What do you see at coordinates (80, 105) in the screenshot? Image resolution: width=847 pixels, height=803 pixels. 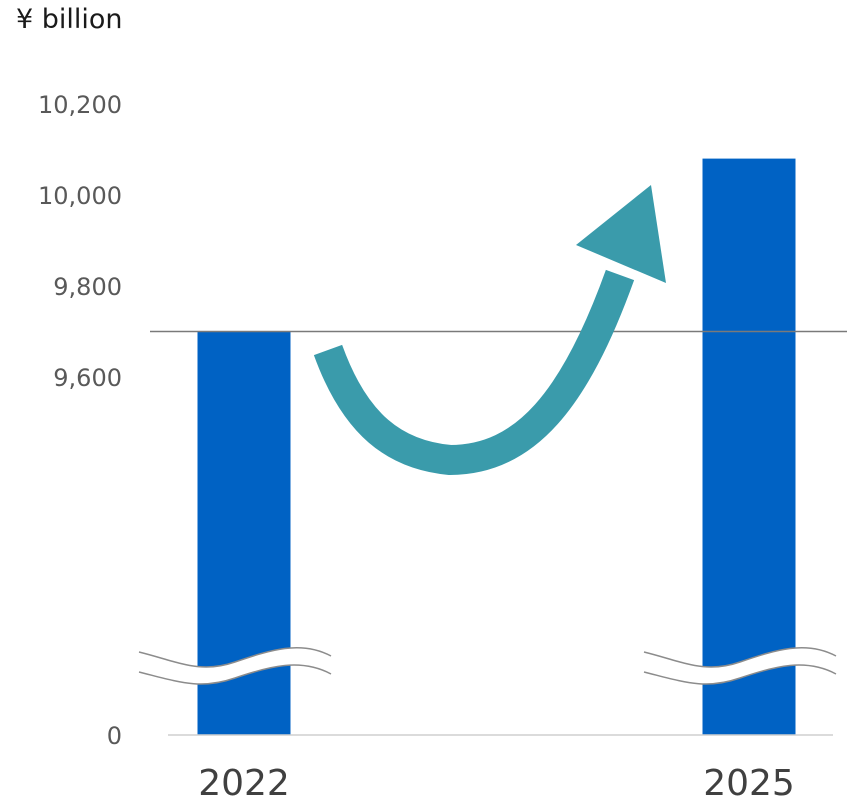 I see `y-tick-label: 10,200` at bounding box center [80, 105].